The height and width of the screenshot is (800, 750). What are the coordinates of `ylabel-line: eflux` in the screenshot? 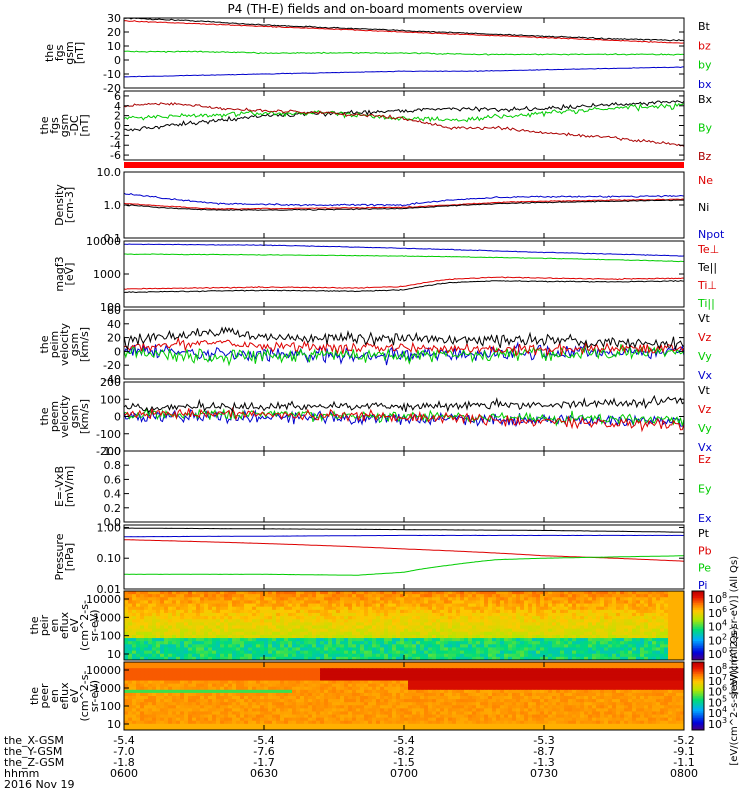 It's located at (64, 696).